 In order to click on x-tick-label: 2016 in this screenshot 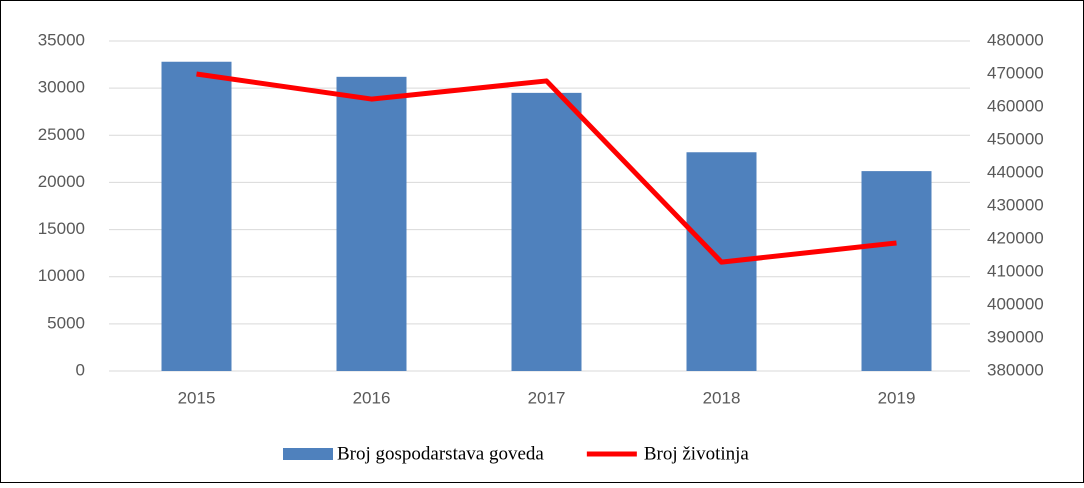, I will do `click(372, 397)`.